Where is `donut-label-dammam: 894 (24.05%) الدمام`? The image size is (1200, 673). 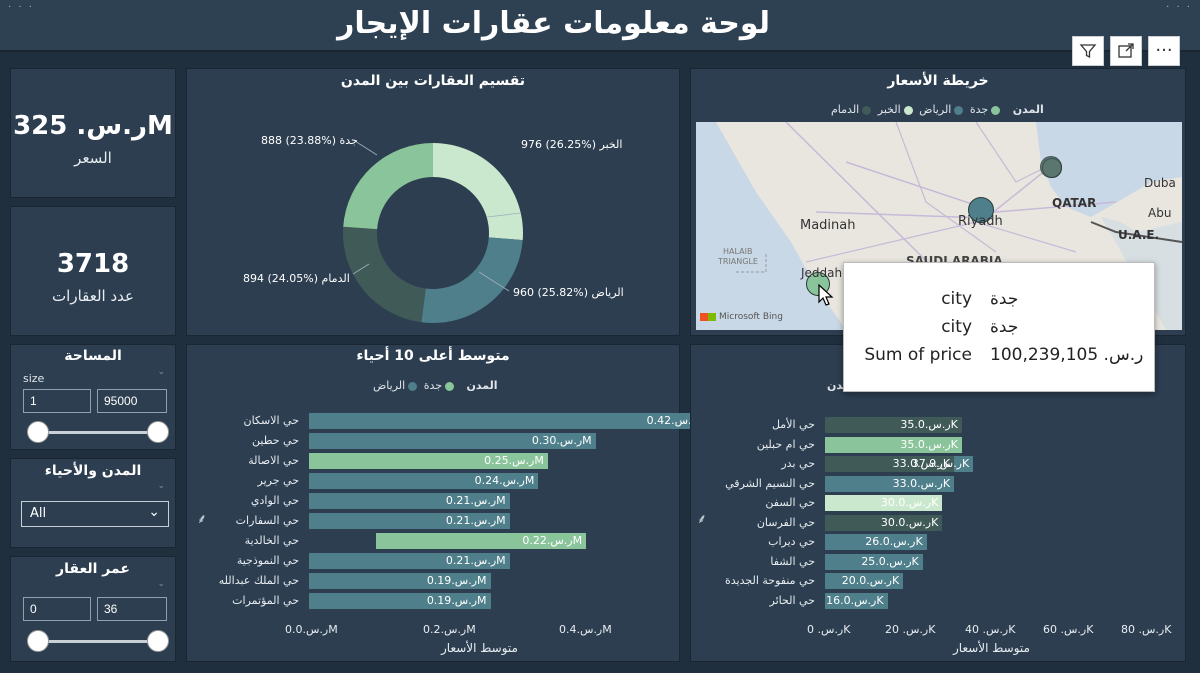
donut-label-dammam: 894 (24.05%) الدمام is located at coordinates (296, 278).